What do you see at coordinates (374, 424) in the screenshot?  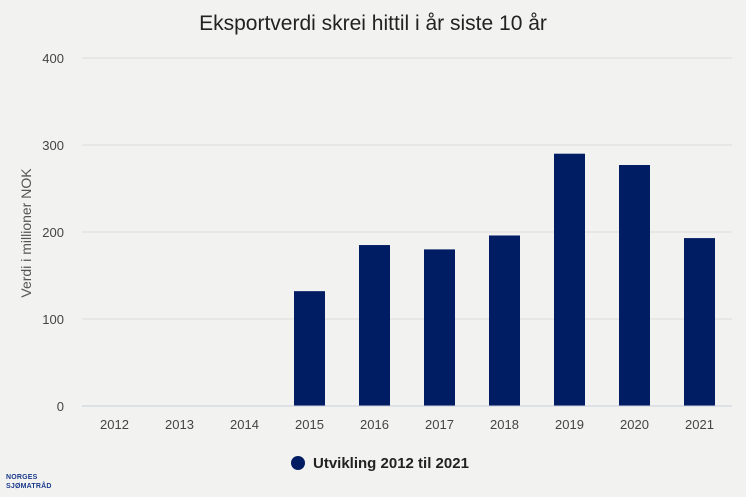 I see `x-tick-label: 2016` at bounding box center [374, 424].